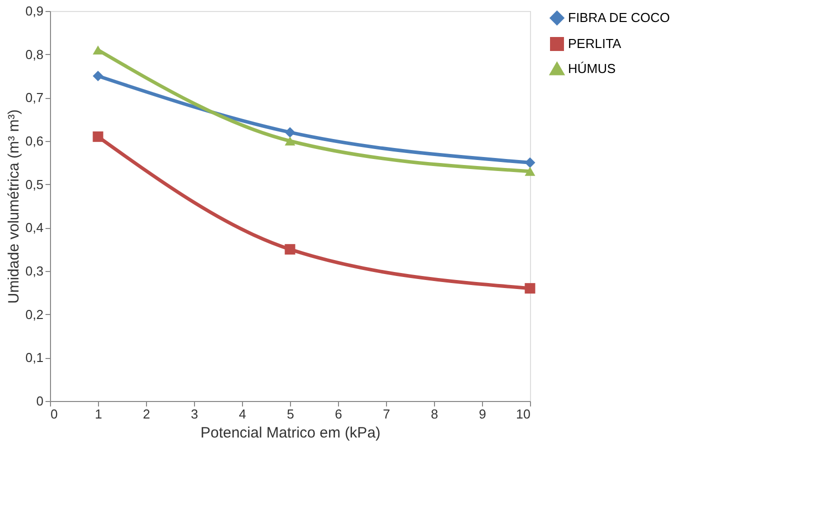 This screenshot has width=838, height=506. What do you see at coordinates (242, 414) in the screenshot?
I see `x-tick-label: 4` at bounding box center [242, 414].